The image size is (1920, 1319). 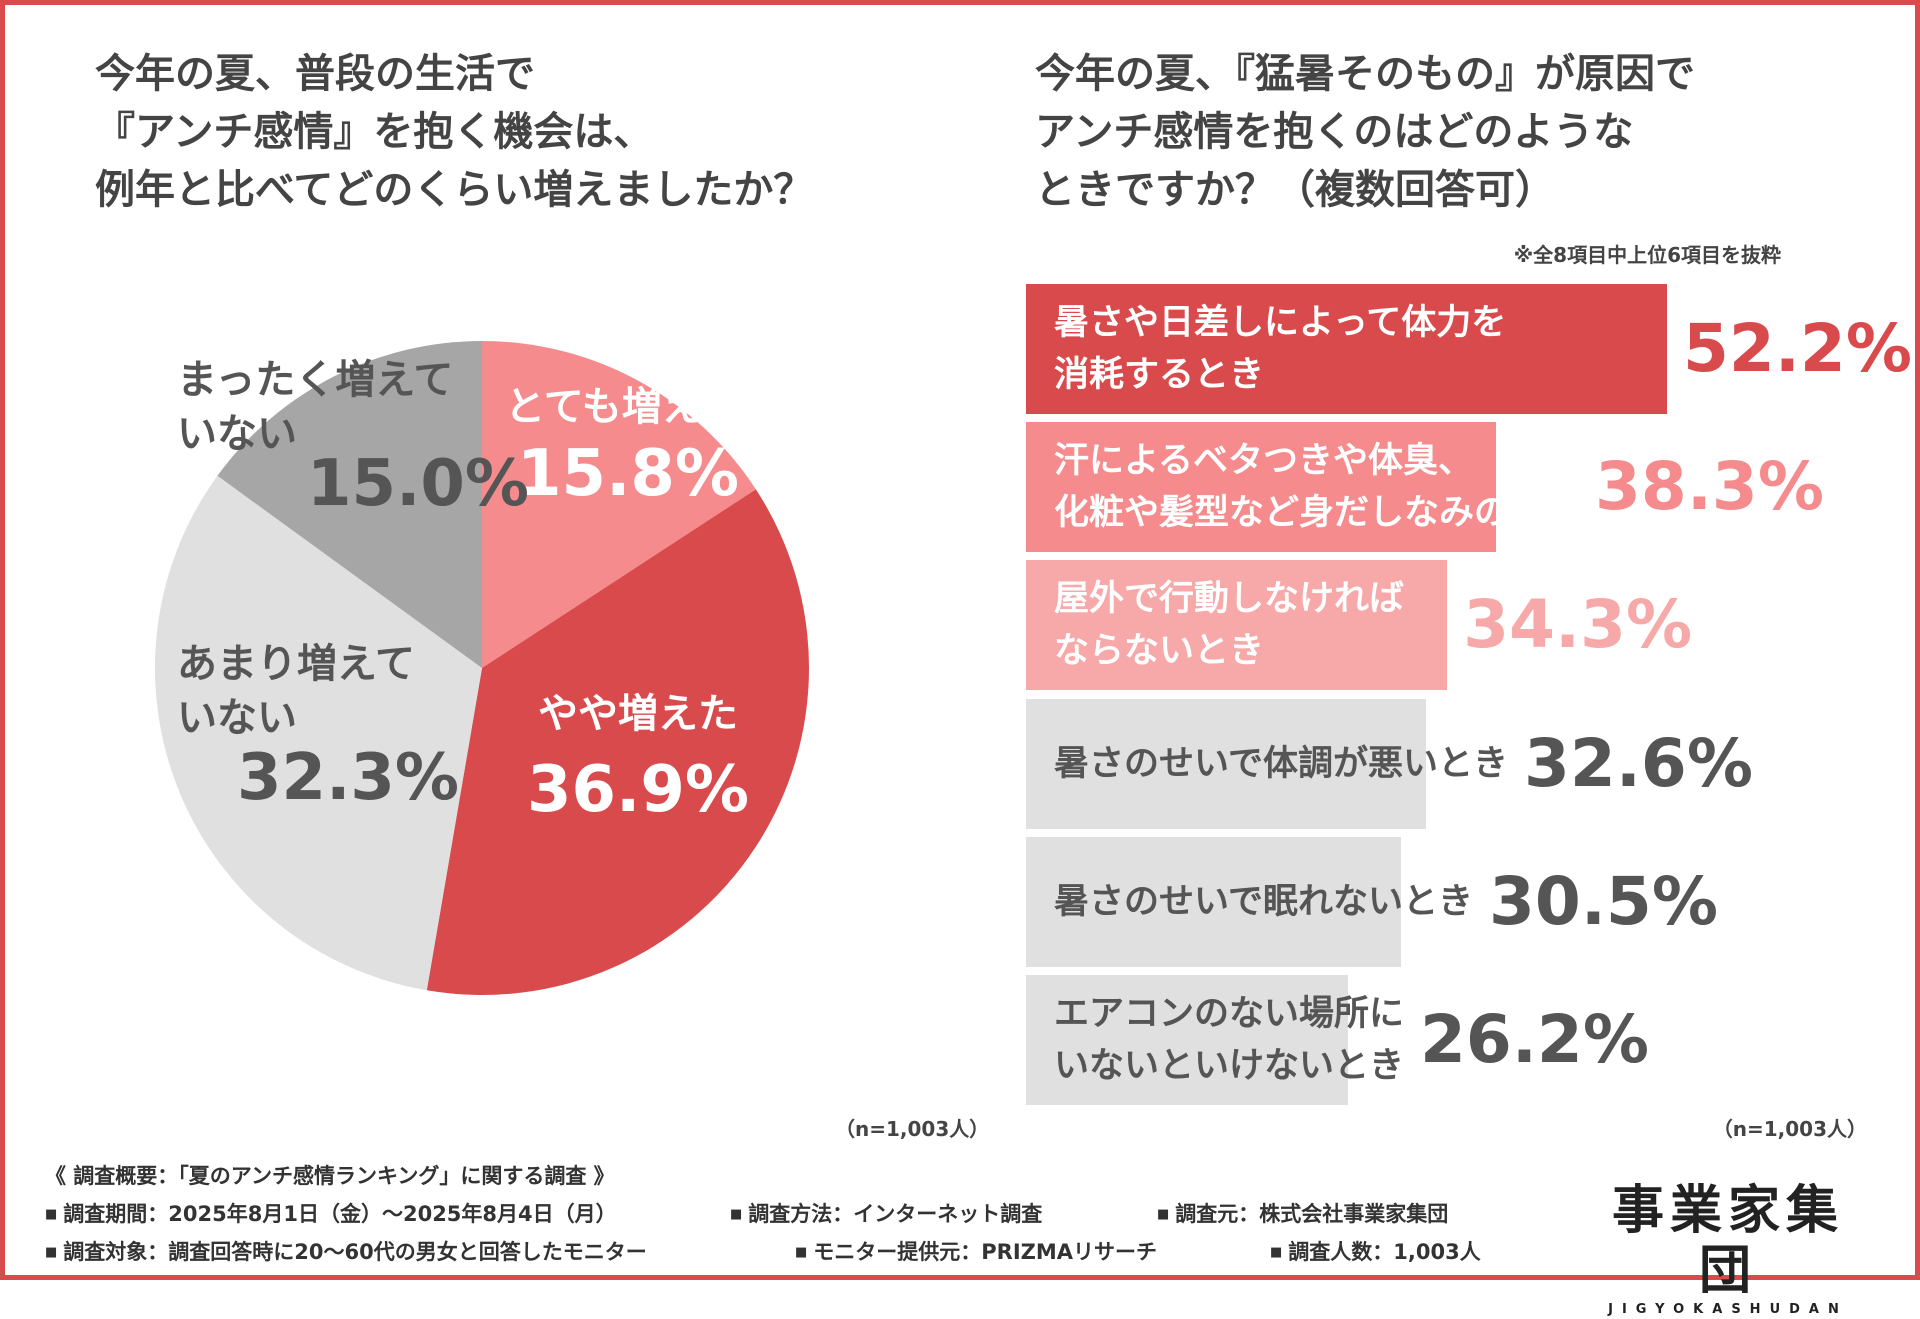 What do you see at coordinates (418, 484) in the screenshot?
I see `pie-slice-value: 15.0%` at bounding box center [418, 484].